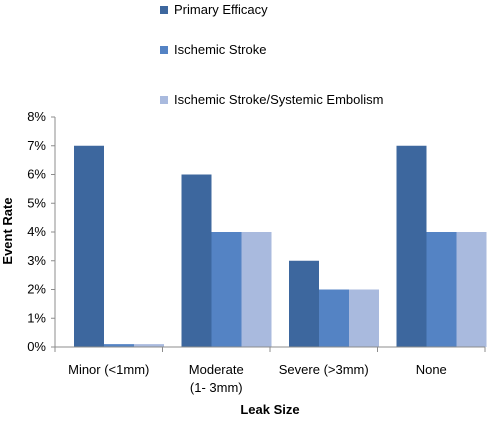 The width and height of the screenshot is (500, 424). I want to click on y-tick-label: 5%, so click(36, 202).